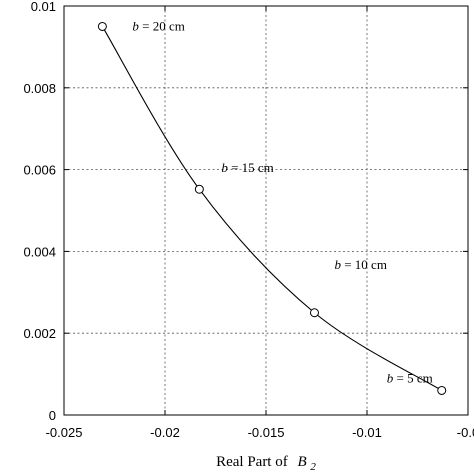 The width and height of the screenshot is (474, 474). What do you see at coordinates (313, 467) in the screenshot?
I see `x-axis-label-subscript: 2` at bounding box center [313, 467].